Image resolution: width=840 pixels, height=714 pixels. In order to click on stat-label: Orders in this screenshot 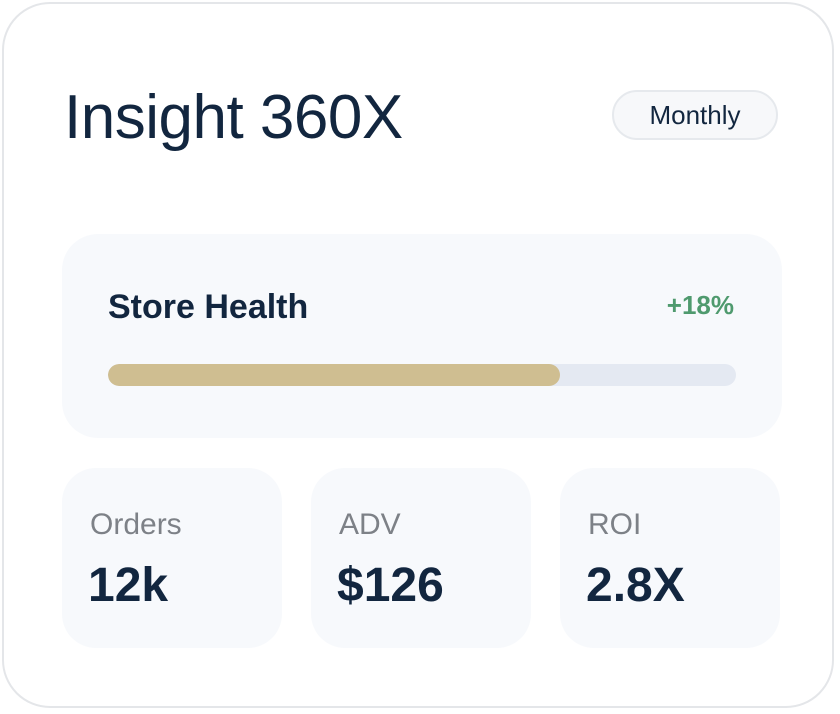, I will do `click(136, 524)`.